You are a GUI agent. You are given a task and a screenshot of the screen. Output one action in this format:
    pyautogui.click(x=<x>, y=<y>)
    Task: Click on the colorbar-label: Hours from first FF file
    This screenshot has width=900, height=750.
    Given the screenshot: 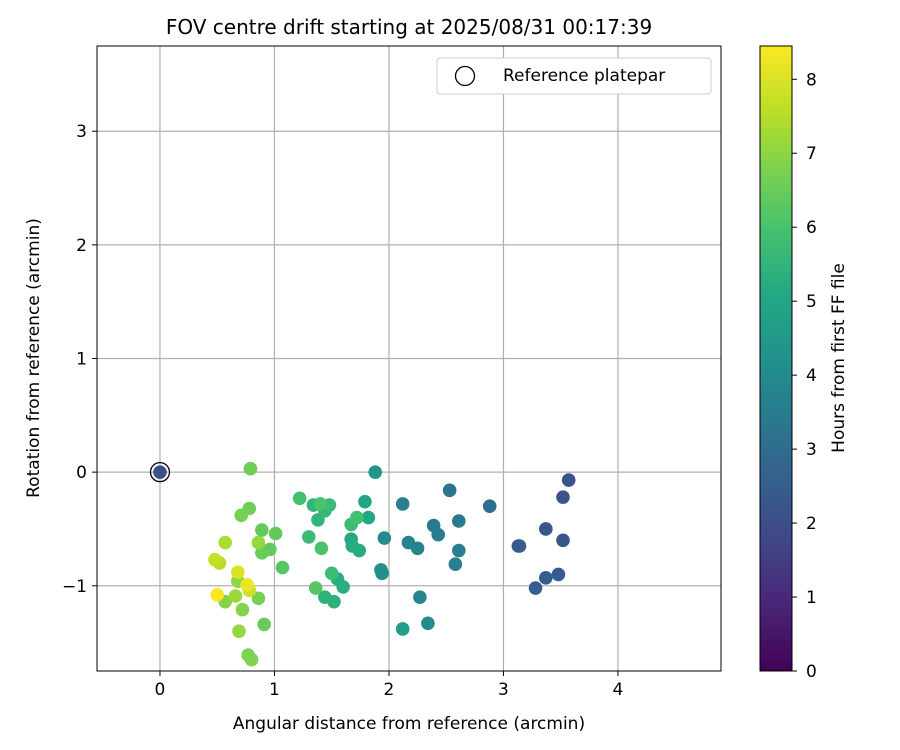 What is the action you would take?
    pyautogui.click(x=839, y=358)
    